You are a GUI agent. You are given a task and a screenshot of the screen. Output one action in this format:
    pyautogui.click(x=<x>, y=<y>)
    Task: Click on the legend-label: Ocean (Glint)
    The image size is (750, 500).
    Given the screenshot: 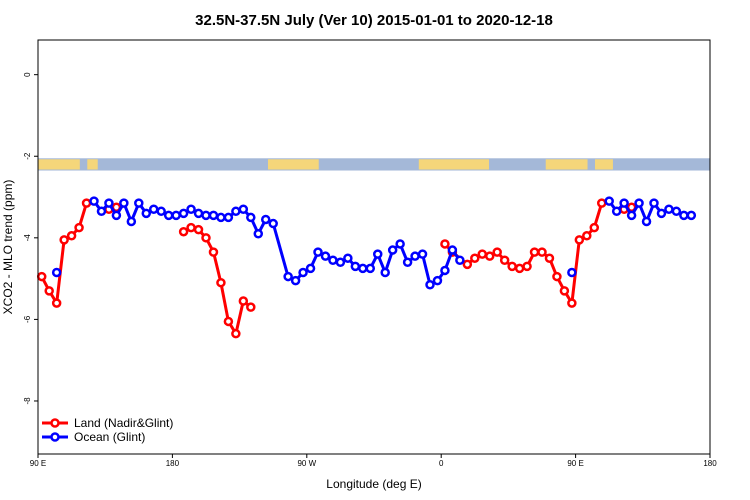 What is the action you would take?
    pyautogui.click(x=109, y=437)
    